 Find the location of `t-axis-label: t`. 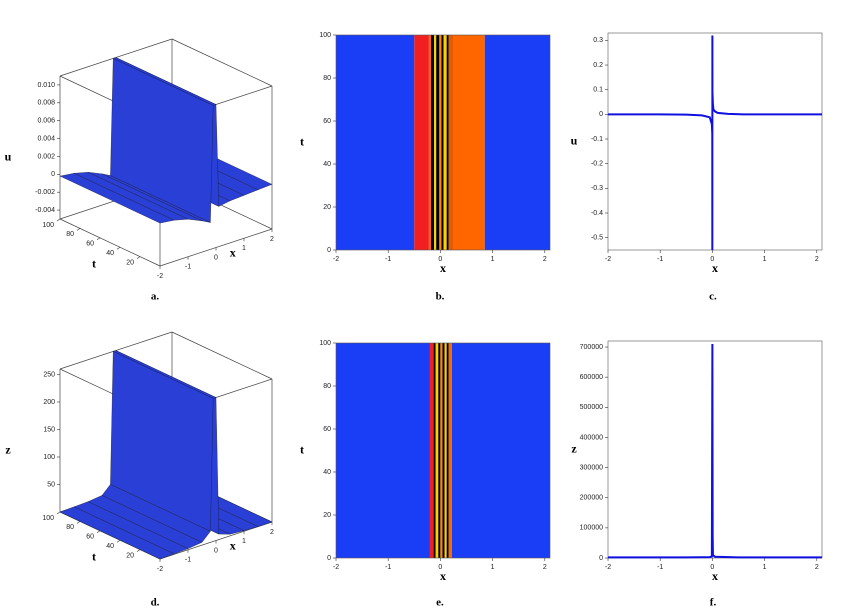

t-axis-label: t is located at coordinates (94, 263).